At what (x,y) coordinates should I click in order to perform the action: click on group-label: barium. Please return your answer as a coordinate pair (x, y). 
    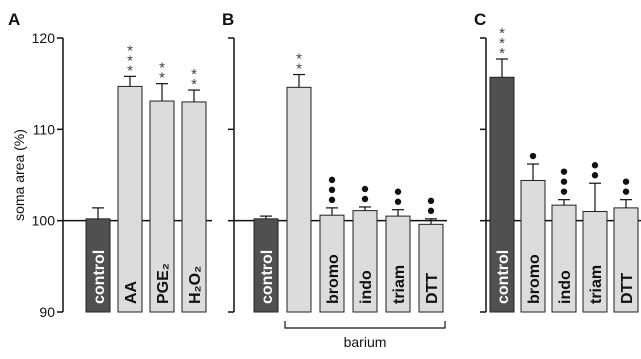
    Looking at the image, I should click on (365, 342).